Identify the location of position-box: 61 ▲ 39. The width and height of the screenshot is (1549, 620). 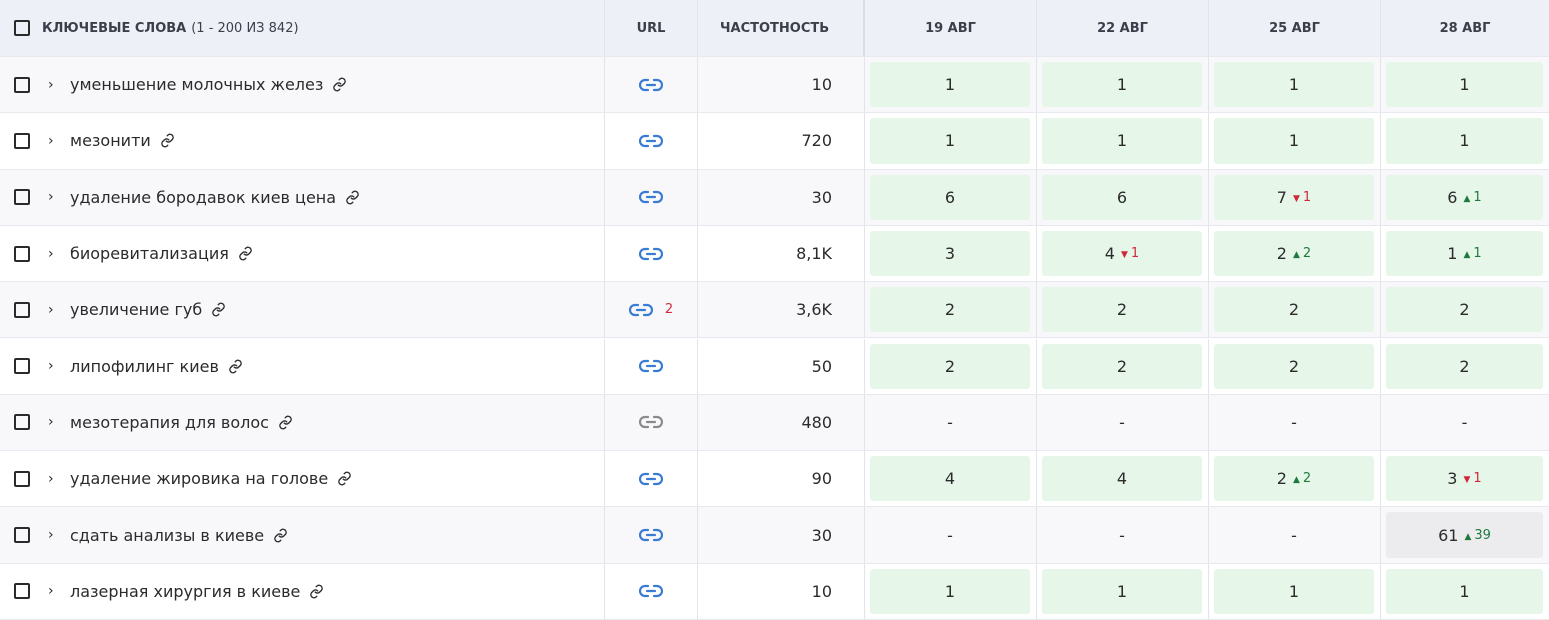
(1464, 535).